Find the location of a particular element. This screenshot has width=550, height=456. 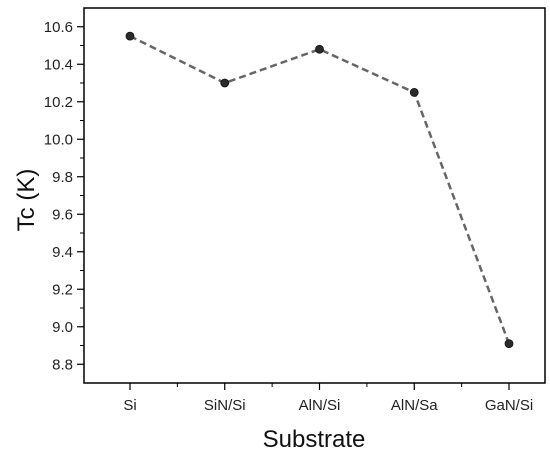

y-axis-ticks: 8.8 9.0 9.2 9.4 9.6 9.8 10.0 10.2 10.4 10.6 is located at coordinates (64, 196).